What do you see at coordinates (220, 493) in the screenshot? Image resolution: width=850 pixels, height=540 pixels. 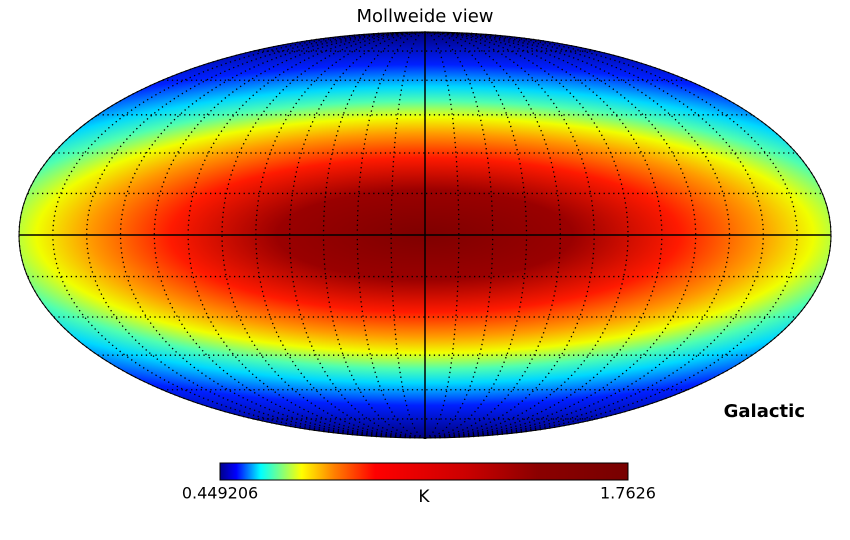 I see `colorbar-tick-label: 0.449206` at bounding box center [220, 493].